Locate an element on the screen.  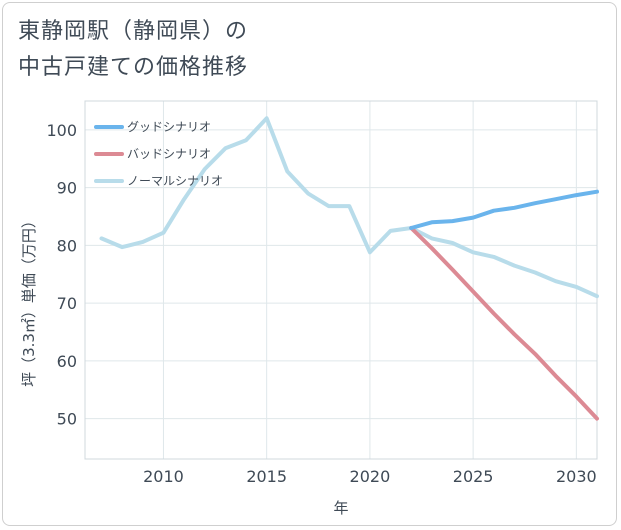
chart-title: 東静岡駅（静岡県）の 中古戸建ての価格推移 is located at coordinates (133, 50).